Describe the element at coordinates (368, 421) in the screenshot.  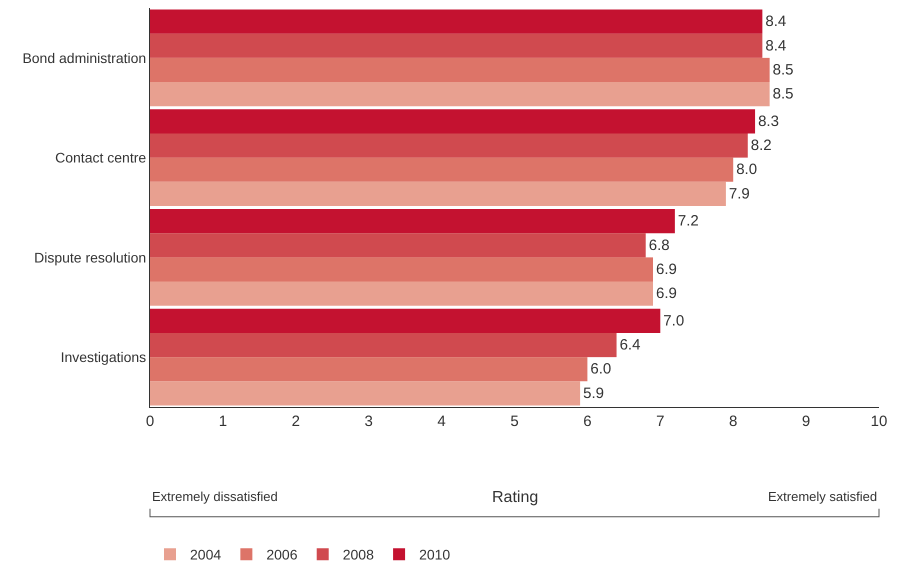
I see `x-tick-label: 3` at that location.